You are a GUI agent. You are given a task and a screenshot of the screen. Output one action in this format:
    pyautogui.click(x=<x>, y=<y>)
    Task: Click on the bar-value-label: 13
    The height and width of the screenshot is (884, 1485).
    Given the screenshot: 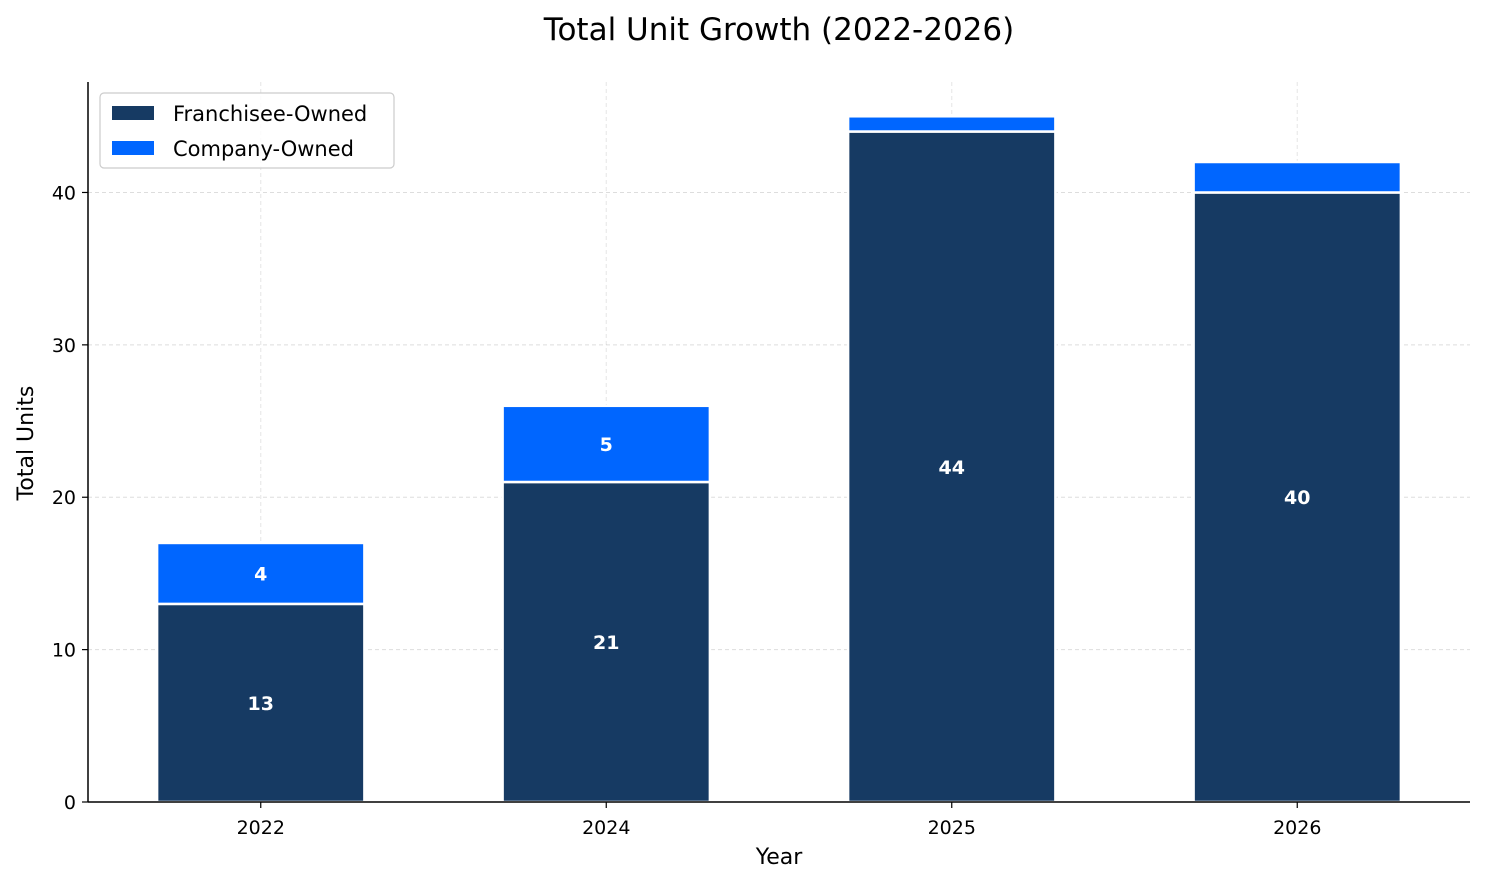 What is the action you would take?
    pyautogui.click(x=261, y=704)
    